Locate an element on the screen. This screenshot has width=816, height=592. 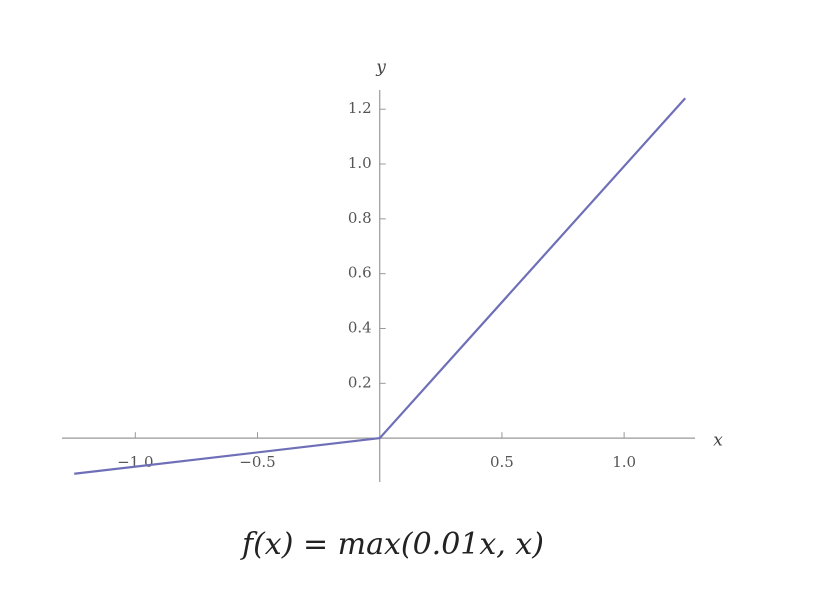
x-axis-label: x is located at coordinates (718, 441).